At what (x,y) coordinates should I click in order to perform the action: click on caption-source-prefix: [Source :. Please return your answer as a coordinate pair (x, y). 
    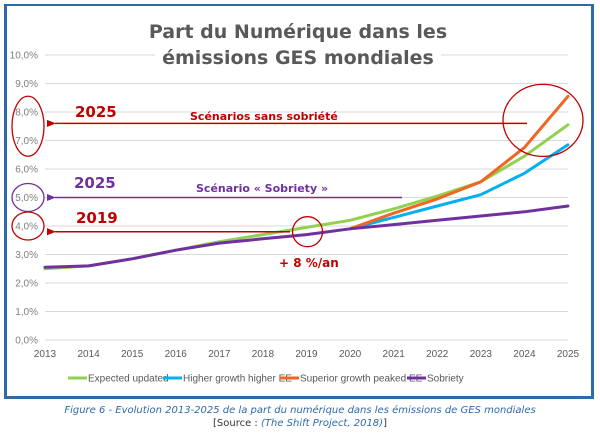
    Looking at the image, I should click on (237, 423).